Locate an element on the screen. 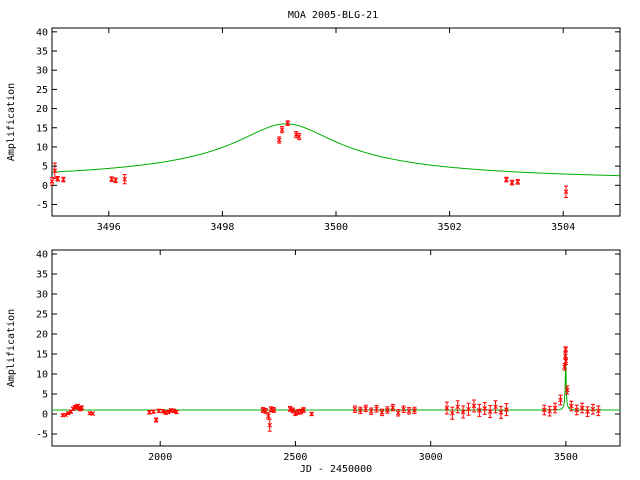 This screenshot has width=640, height=480. y-tick-label: 10 is located at coordinates (42, 147).